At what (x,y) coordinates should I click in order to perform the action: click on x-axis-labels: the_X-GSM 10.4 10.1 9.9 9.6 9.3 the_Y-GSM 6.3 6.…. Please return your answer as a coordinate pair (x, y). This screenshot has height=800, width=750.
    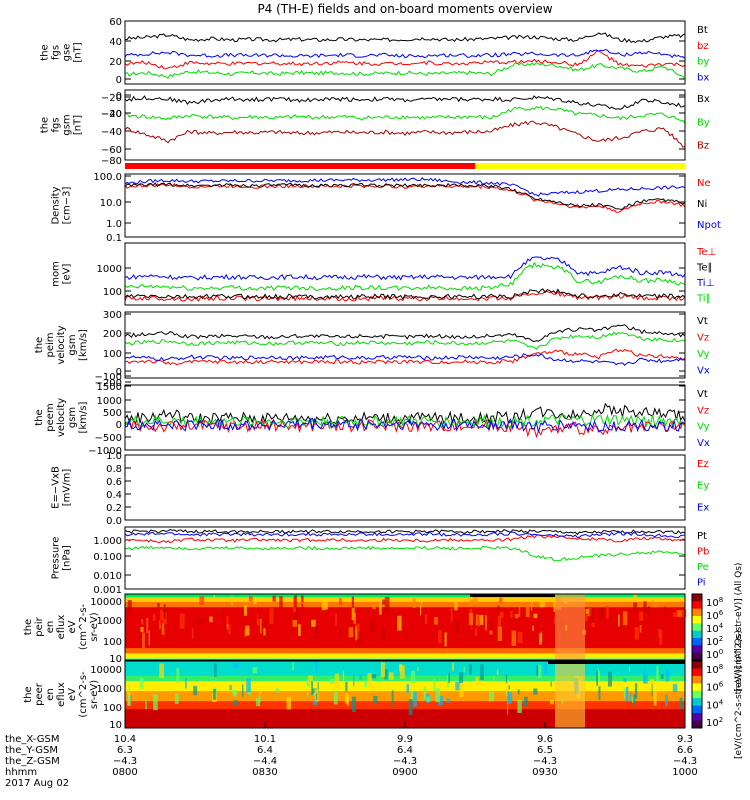
    Looking at the image, I should click on (351, 761).